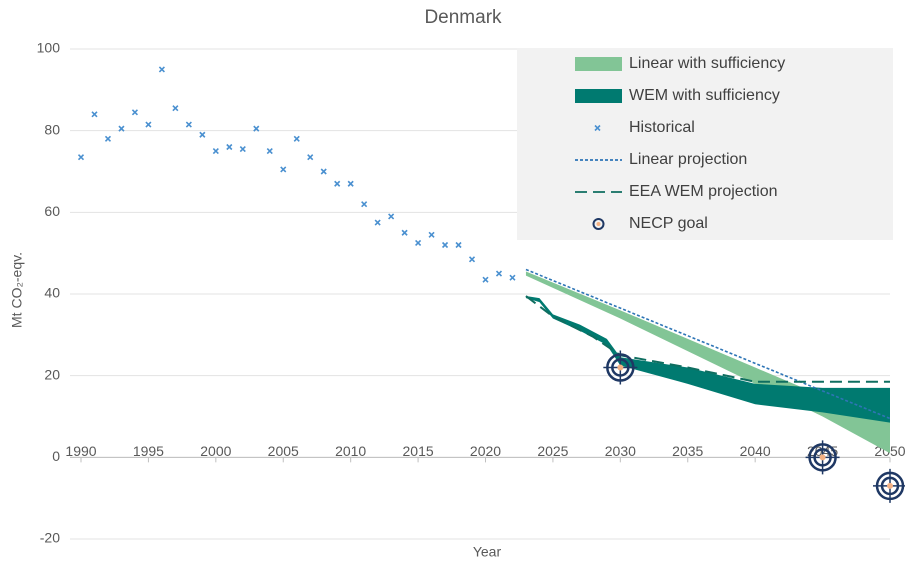 This screenshot has height=565, width=905. I want to click on legend-label: EEA WEM projection, so click(703, 191).